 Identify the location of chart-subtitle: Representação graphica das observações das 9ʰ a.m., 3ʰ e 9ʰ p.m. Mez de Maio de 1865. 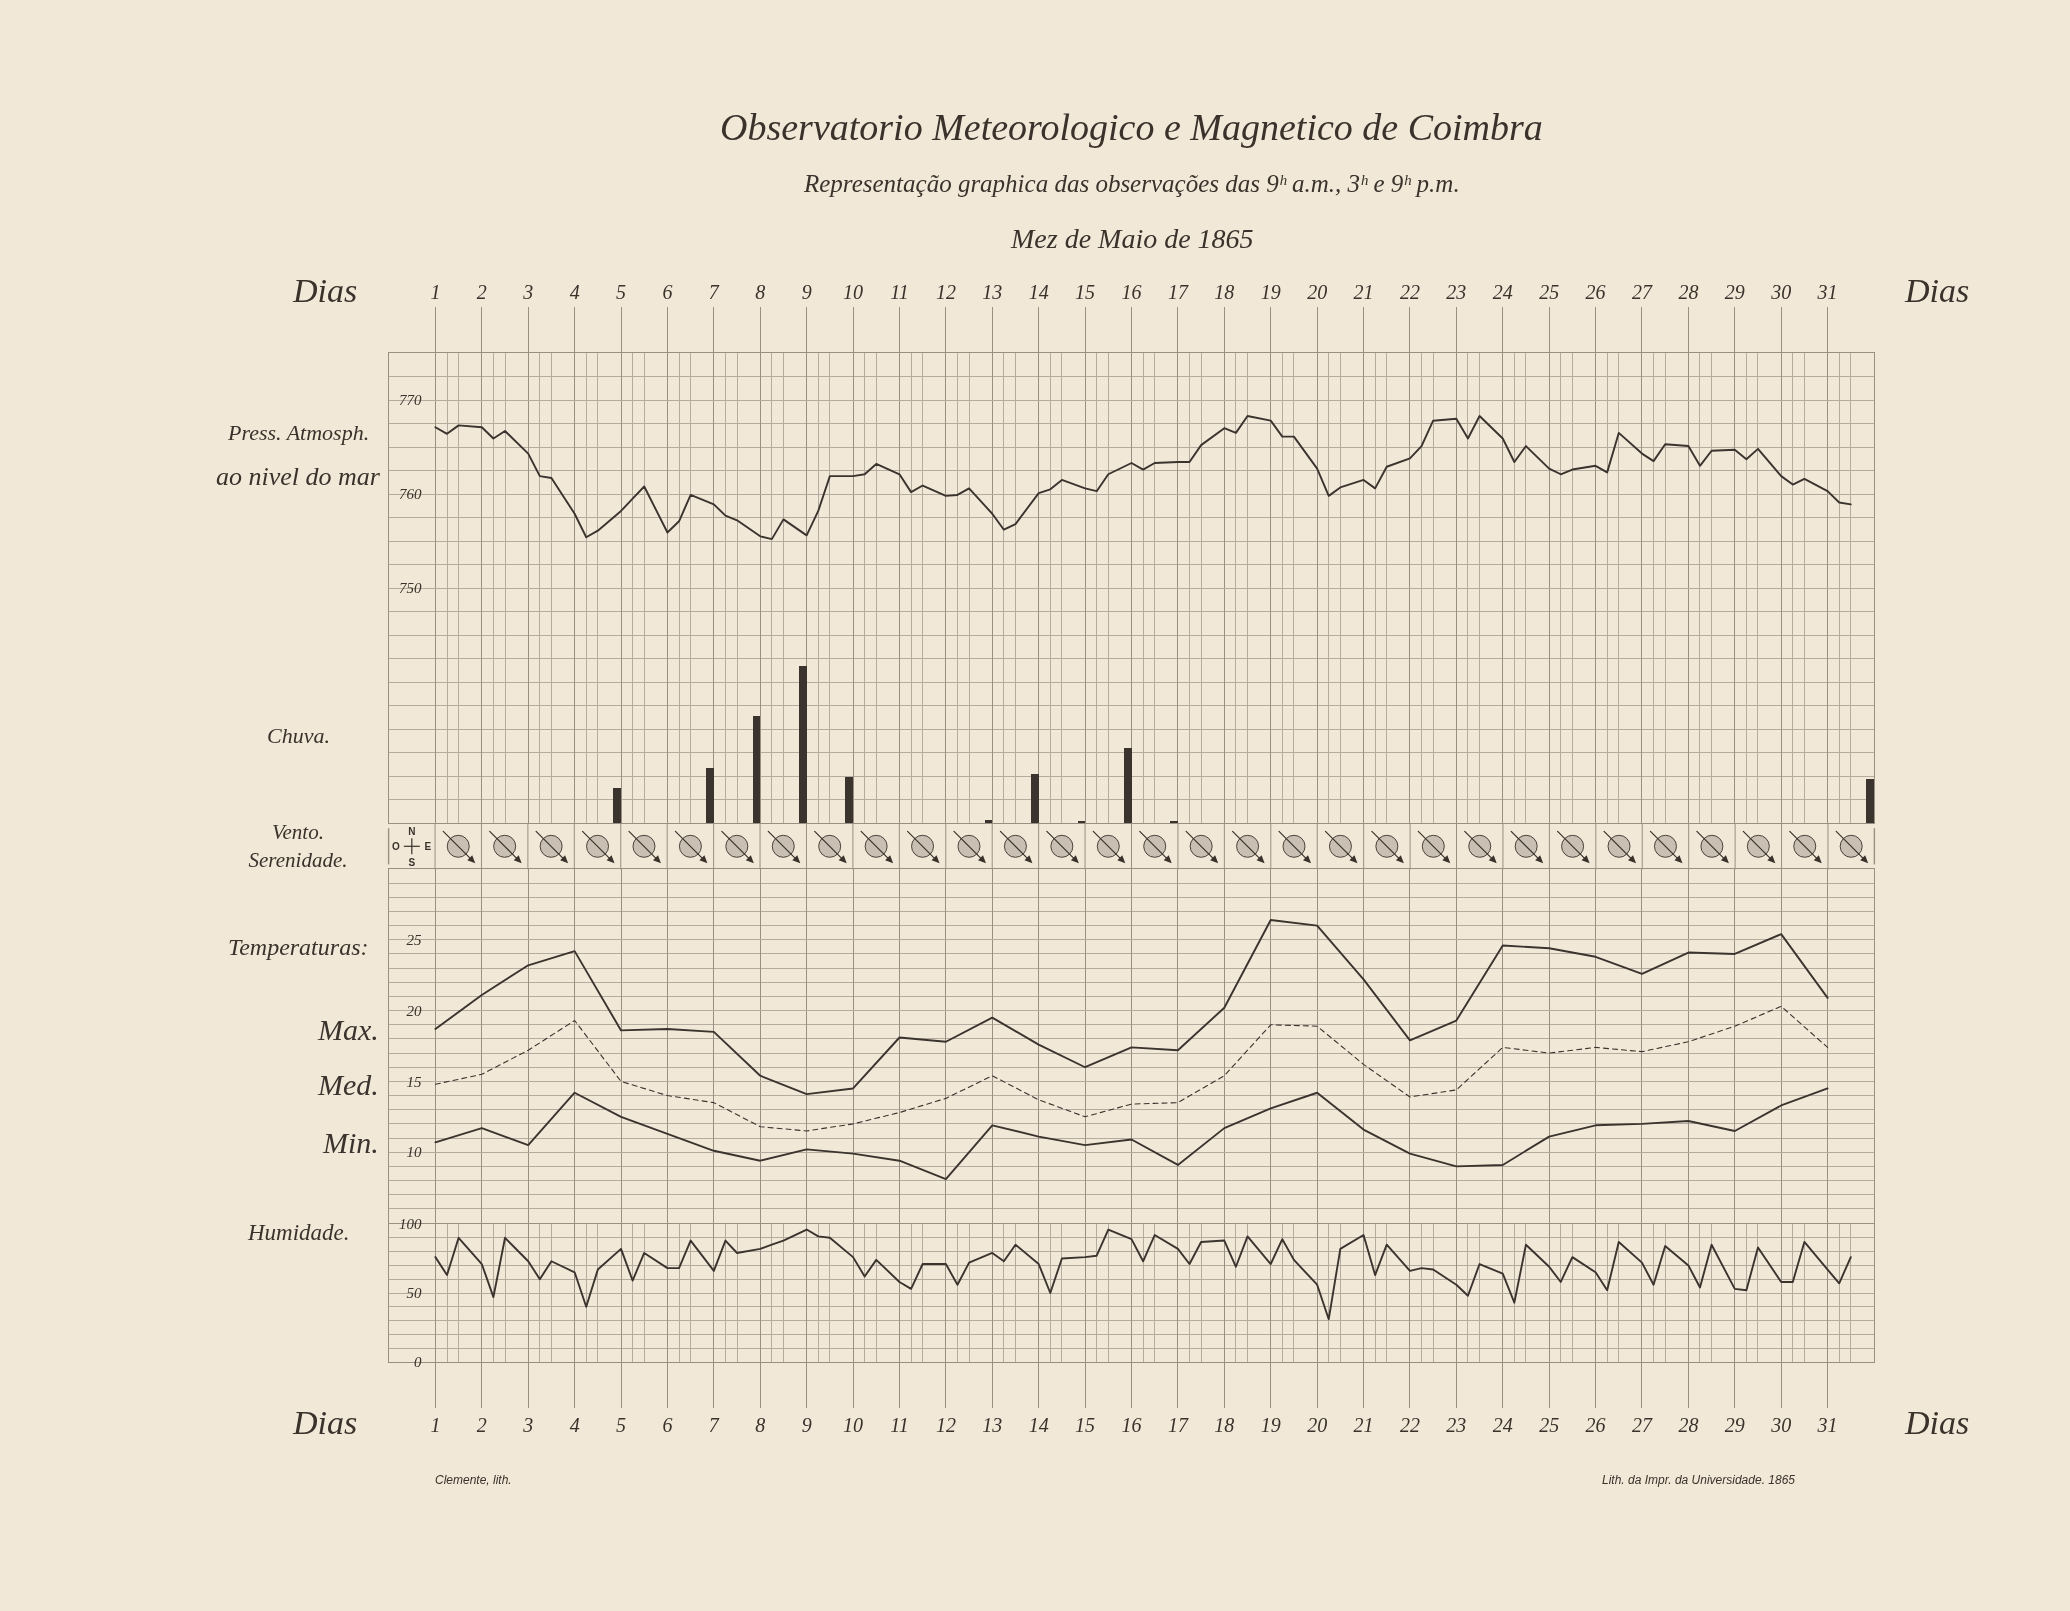
(1131, 212).